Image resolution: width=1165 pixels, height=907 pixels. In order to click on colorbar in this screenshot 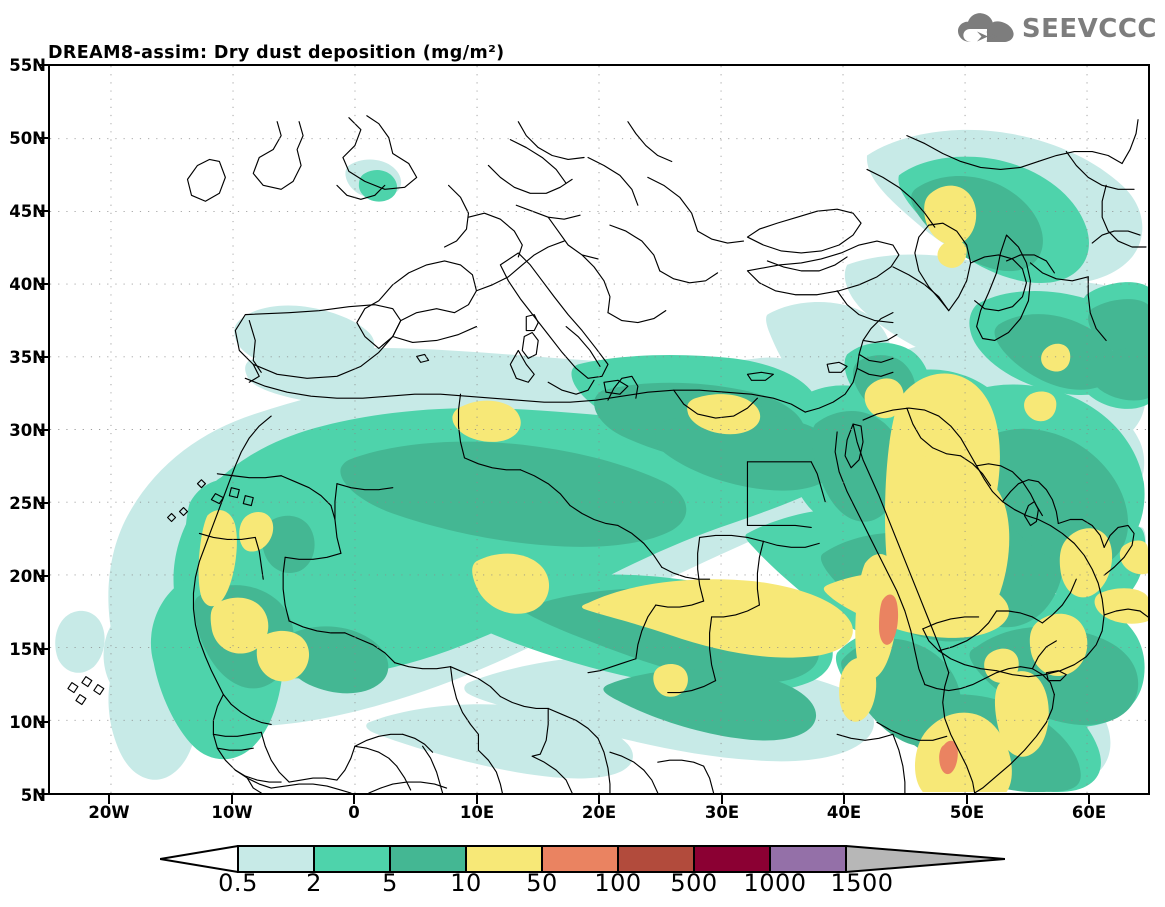, I will do `click(582, 859)`.